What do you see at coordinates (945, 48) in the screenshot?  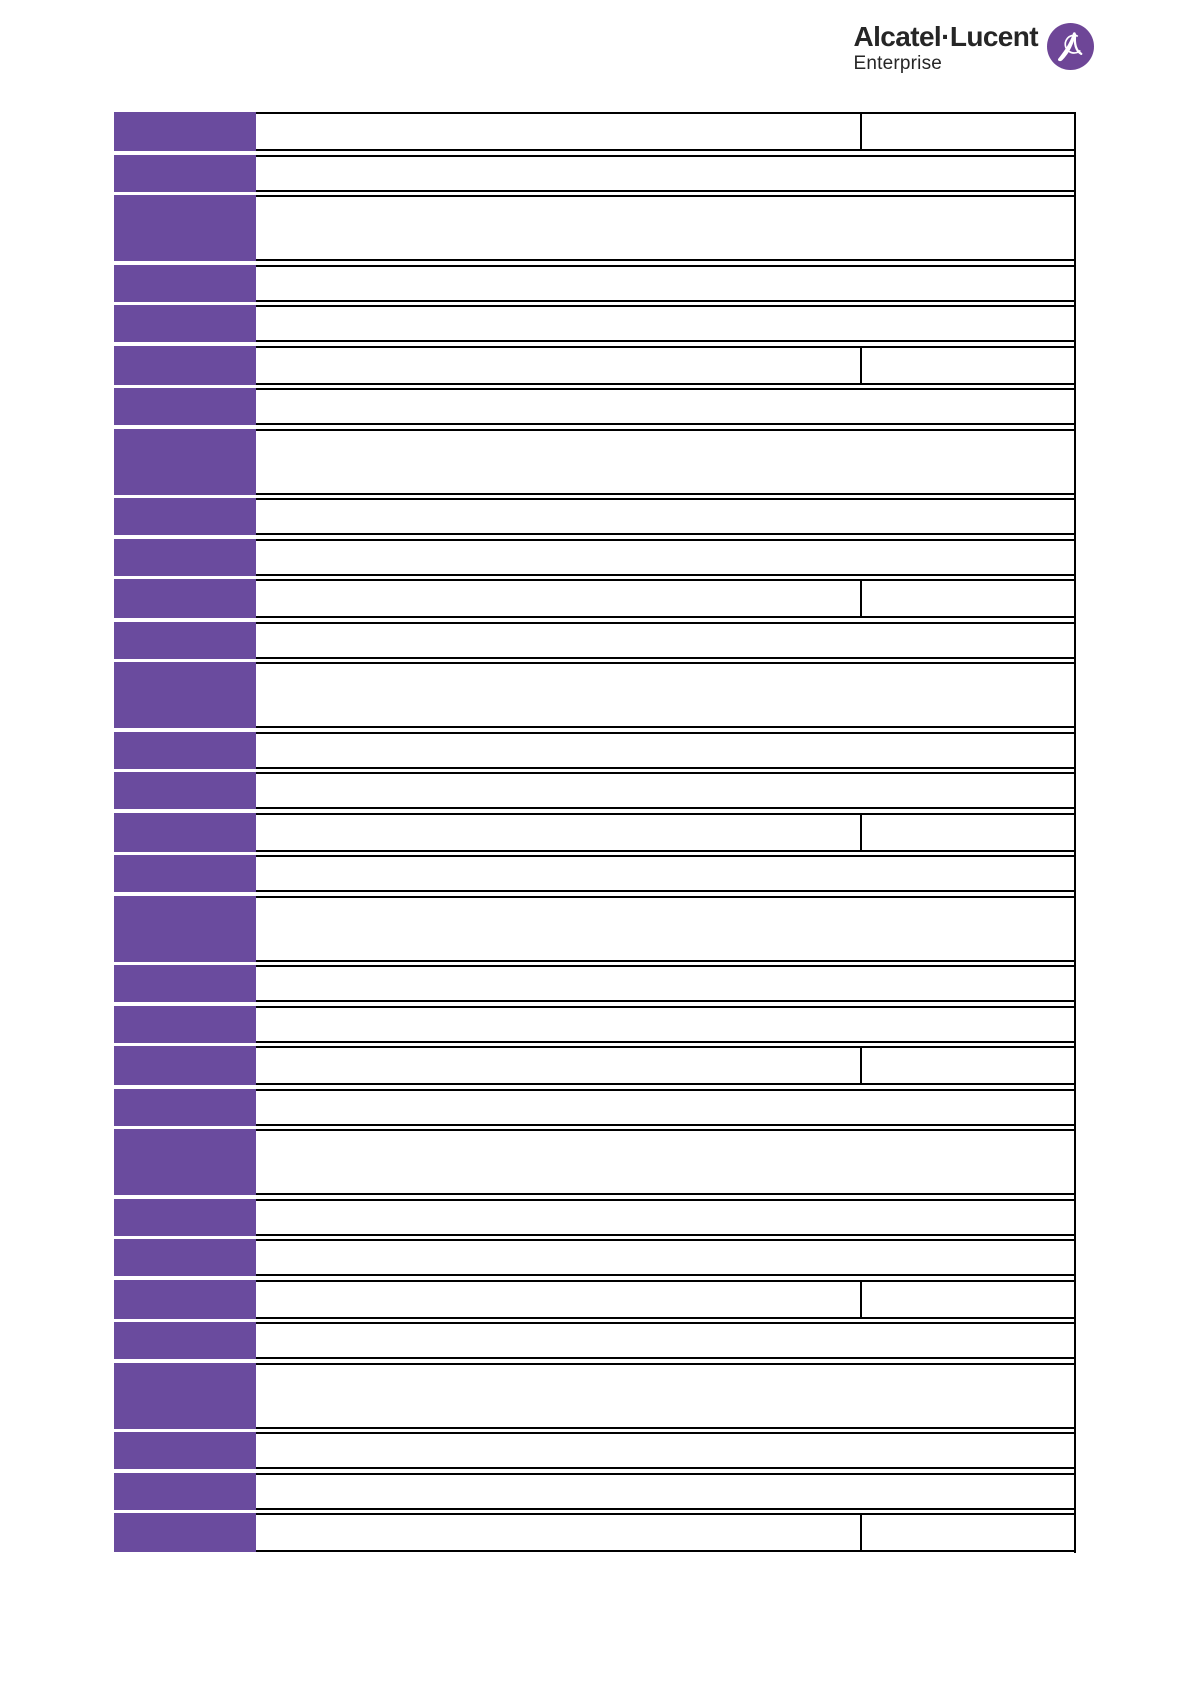 I see `logo-text-block: Alcatel·Lucent Enterprise` at bounding box center [945, 48].